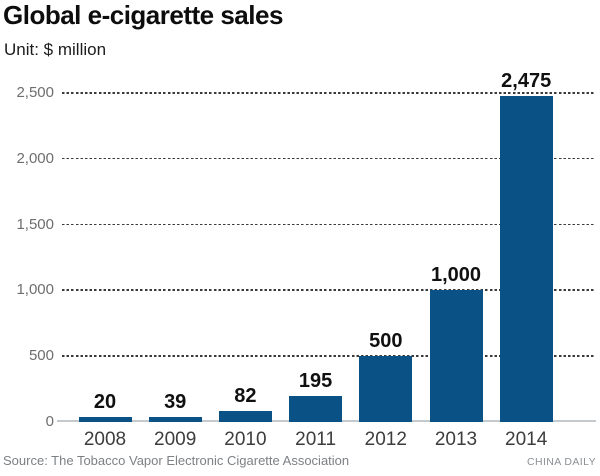 Image resolution: width=600 pixels, height=476 pixels. What do you see at coordinates (245, 439) in the screenshot?
I see `x-tick-label: 2010` at bounding box center [245, 439].